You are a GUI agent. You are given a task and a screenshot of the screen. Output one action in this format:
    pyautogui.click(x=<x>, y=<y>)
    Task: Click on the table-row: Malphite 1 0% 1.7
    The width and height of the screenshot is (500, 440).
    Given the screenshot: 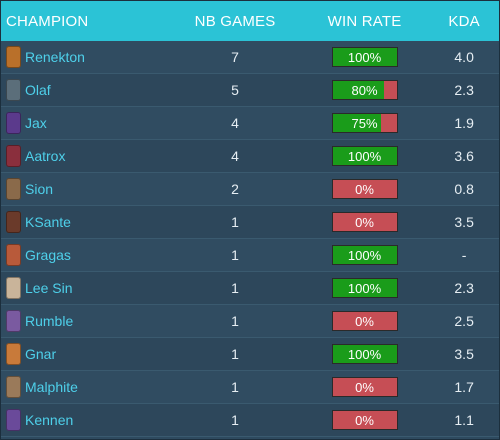 What is the action you would take?
    pyautogui.click(x=250, y=387)
    